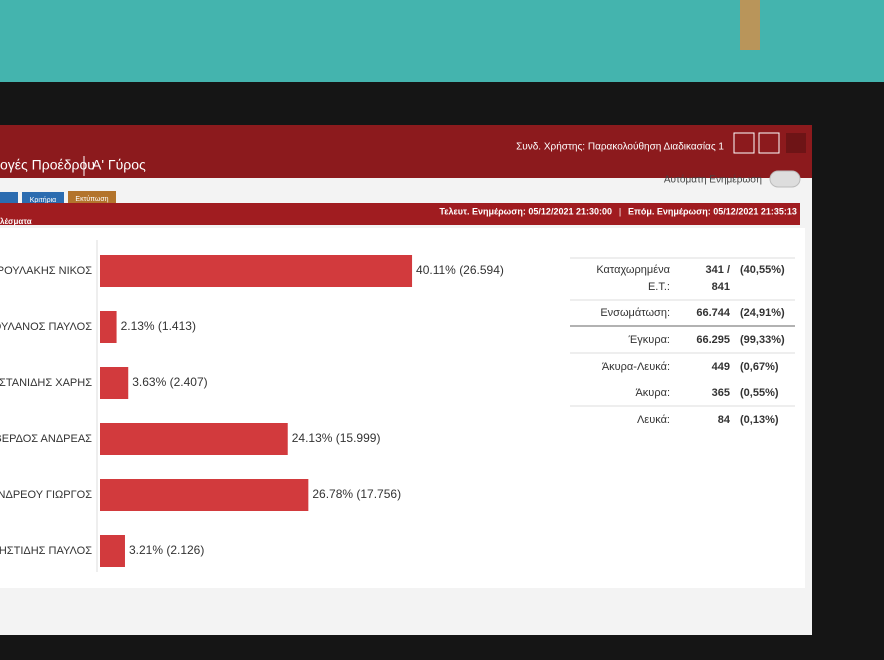 The height and width of the screenshot is (660, 884). What do you see at coordinates (46, 383) in the screenshot?
I see `candidate-name: ΚΑΣΤΑΝΙΔΗΣ ΧΑΡΗΣ` at bounding box center [46, 383].